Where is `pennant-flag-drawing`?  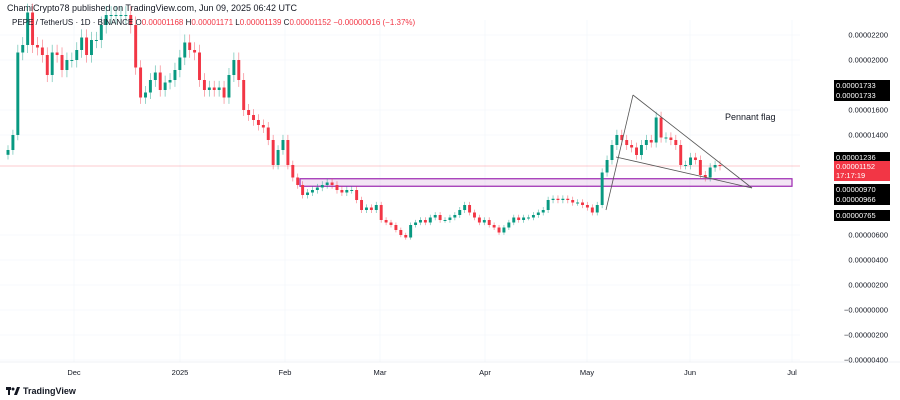 pennant-flag-drawing is located at coordinates (679, 152).